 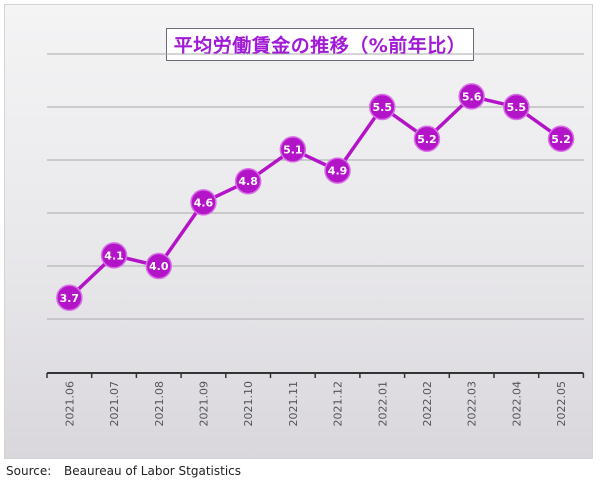 I want to click on source-text: Beaureau of Labor Stgatistics, so click(x=152, y=471).